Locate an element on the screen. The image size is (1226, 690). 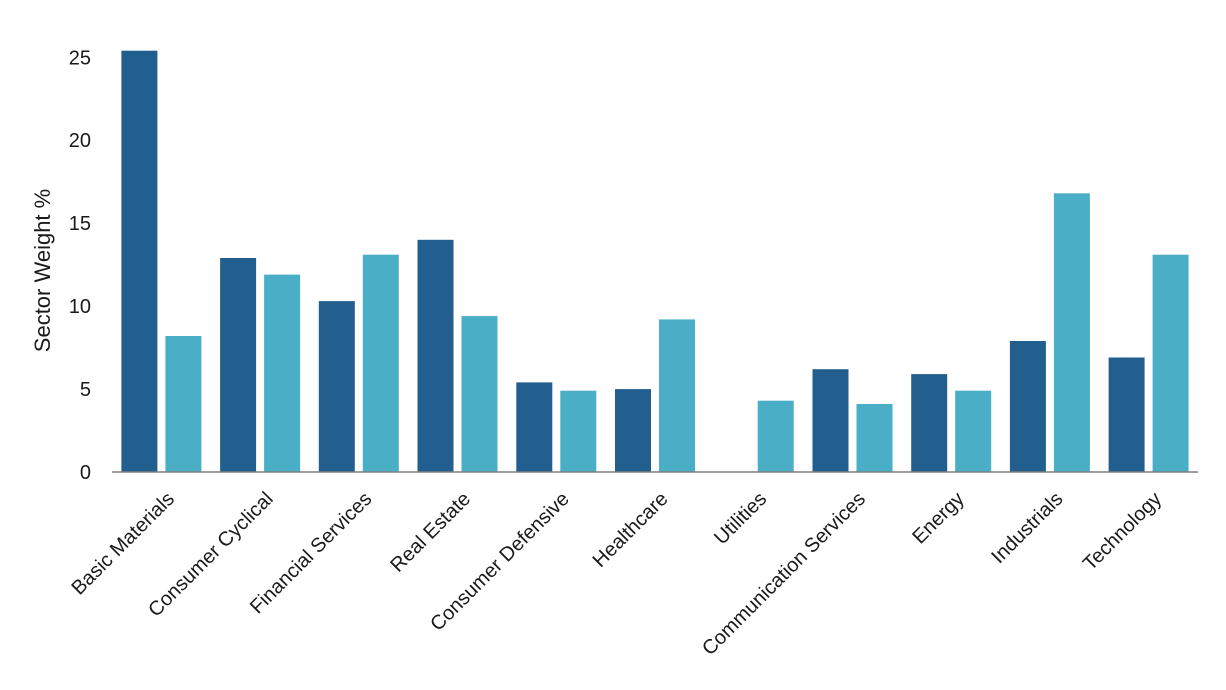
y-tick-label: 25 is located at coordinates (80, 58).